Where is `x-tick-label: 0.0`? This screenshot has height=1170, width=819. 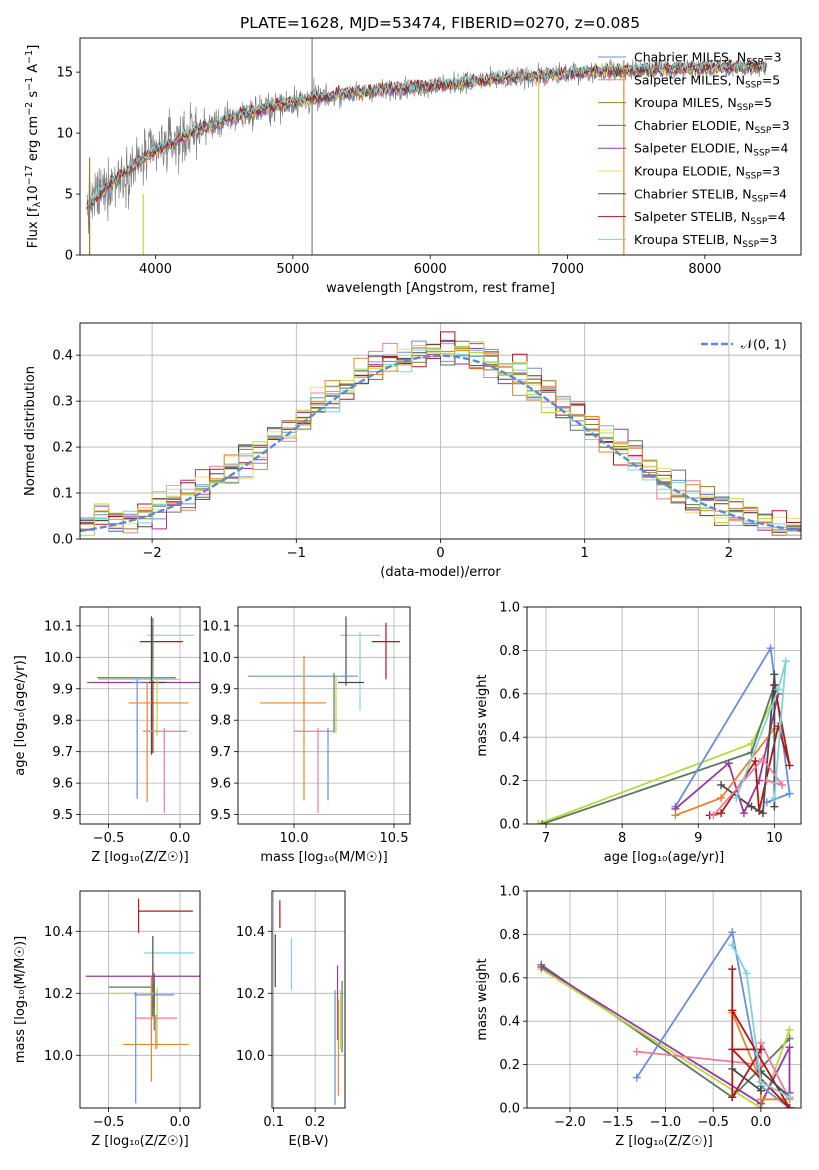 x-tick-label: 0.0 is located at coordinates (180, 838).